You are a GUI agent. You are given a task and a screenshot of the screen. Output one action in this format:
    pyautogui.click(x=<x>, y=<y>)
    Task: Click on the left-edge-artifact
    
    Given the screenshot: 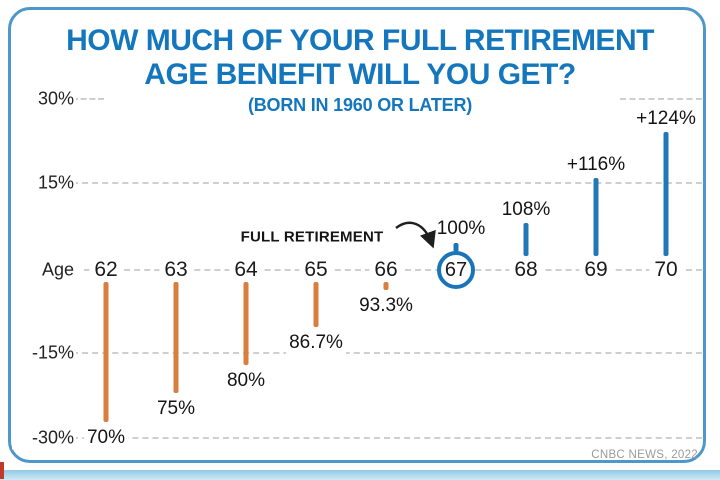 What is the action you would take?
    pyautogui.click(x=2, y=470)
    